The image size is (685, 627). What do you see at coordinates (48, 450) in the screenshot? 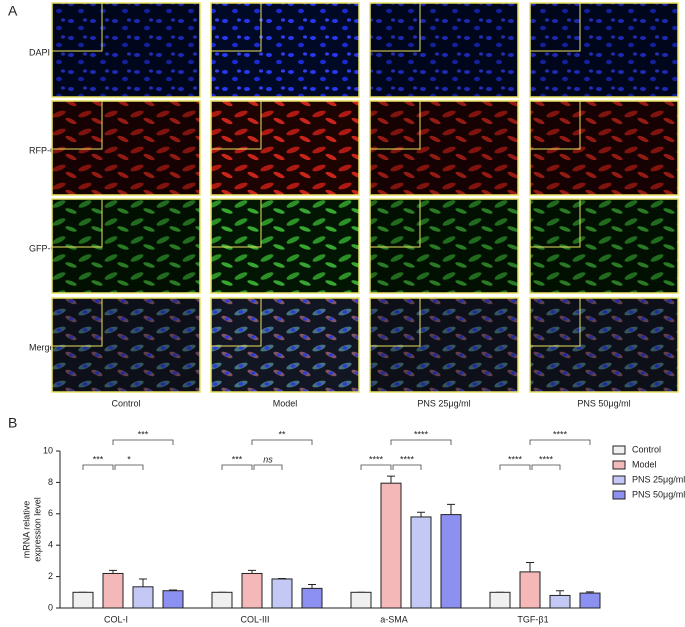
I see `y-tick-label: 10` at bounding box center [48, 450].